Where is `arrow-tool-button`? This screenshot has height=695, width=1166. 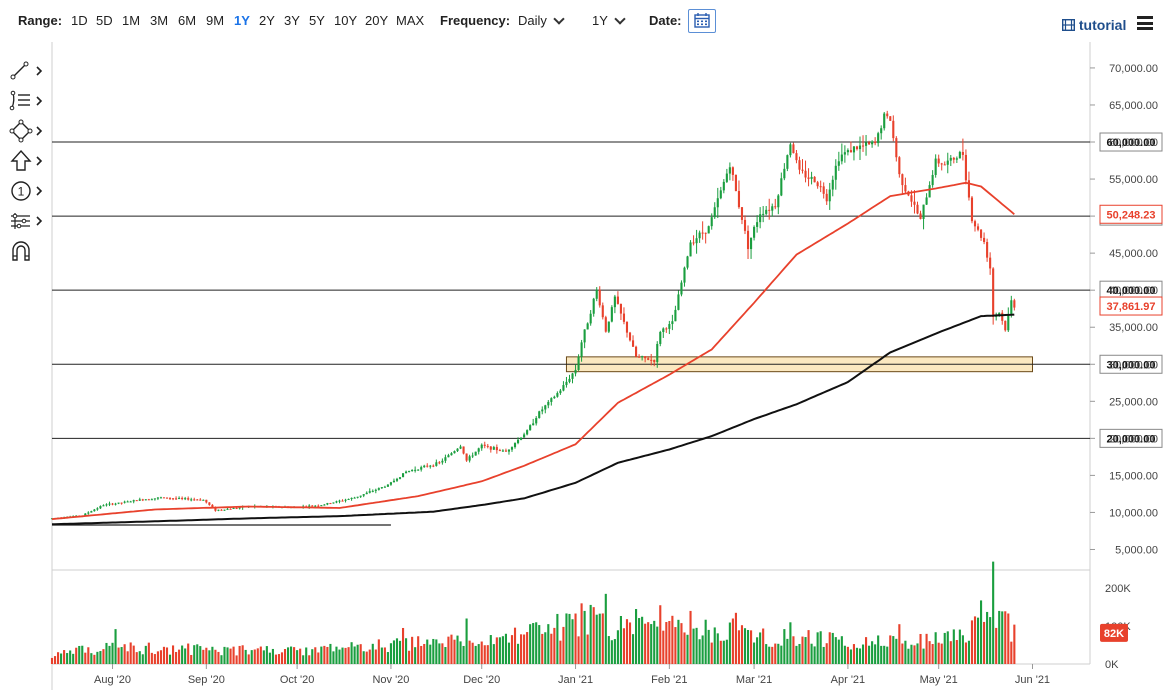
arrow-tool-button is located at coordinates (28, 161).